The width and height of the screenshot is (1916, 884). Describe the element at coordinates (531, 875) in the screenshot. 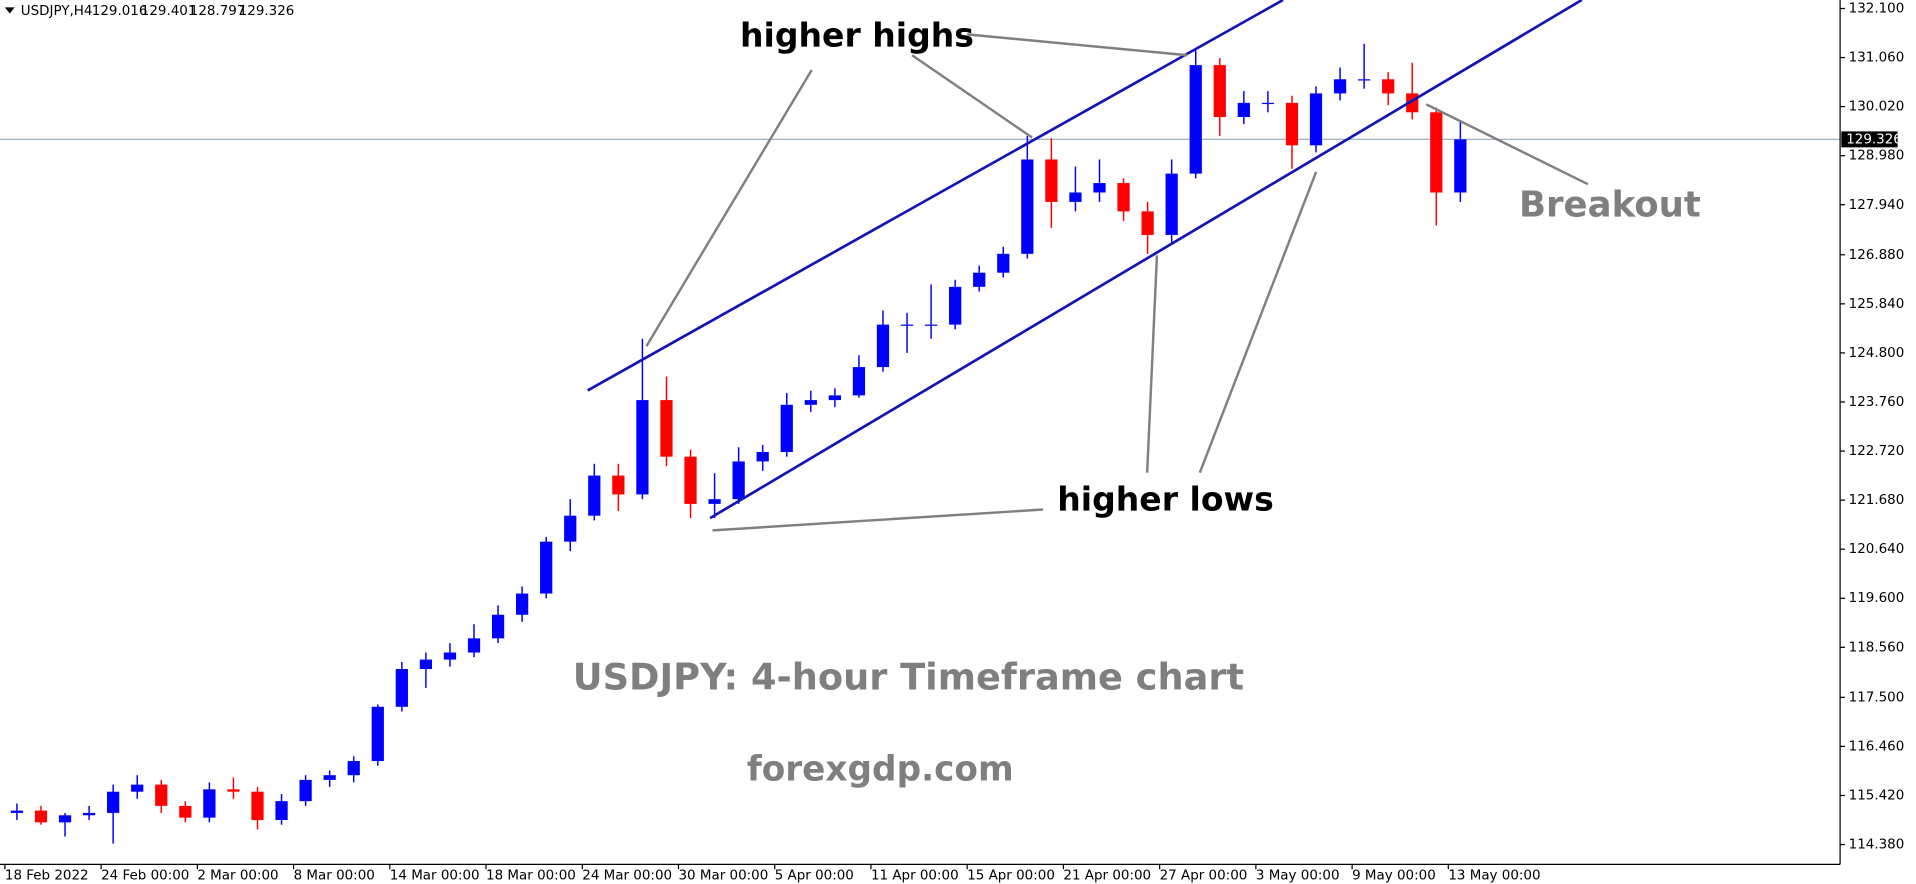

I see `x-tick-label: 18 Mar 00:00` at that location.